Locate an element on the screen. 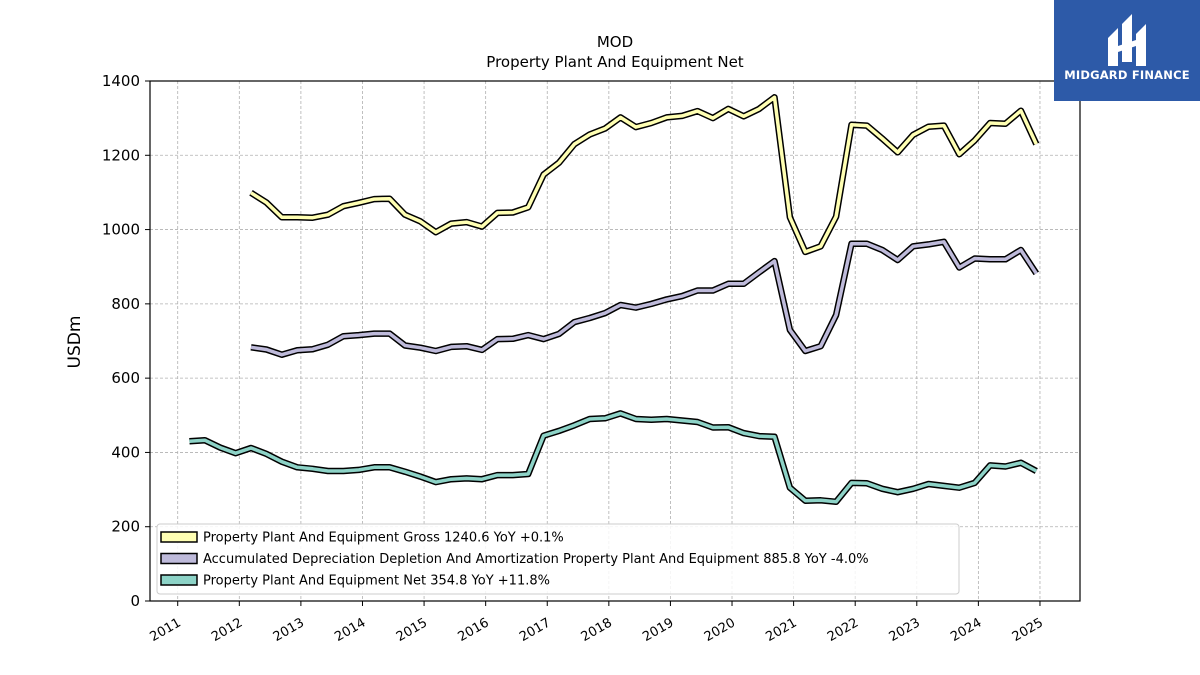  midgard-finance-logo-icon is located at coordinates (1127, 40).